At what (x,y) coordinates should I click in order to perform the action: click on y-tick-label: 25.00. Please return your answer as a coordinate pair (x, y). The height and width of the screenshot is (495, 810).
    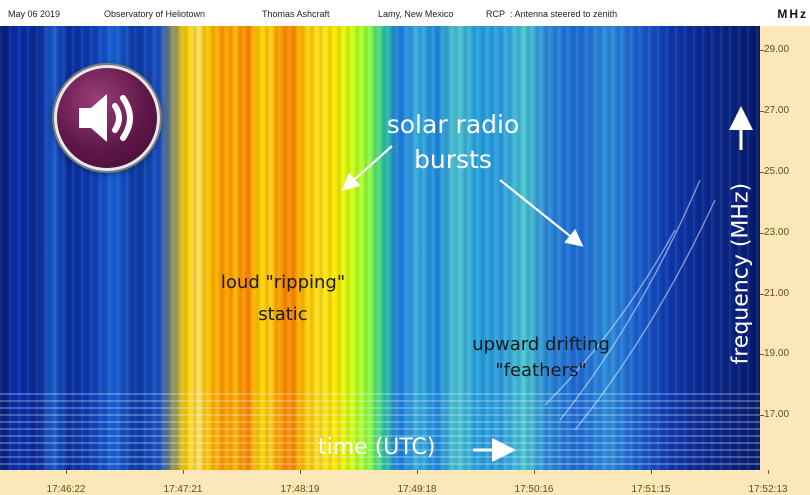
    Looking at the image, I should click on (777, 171).